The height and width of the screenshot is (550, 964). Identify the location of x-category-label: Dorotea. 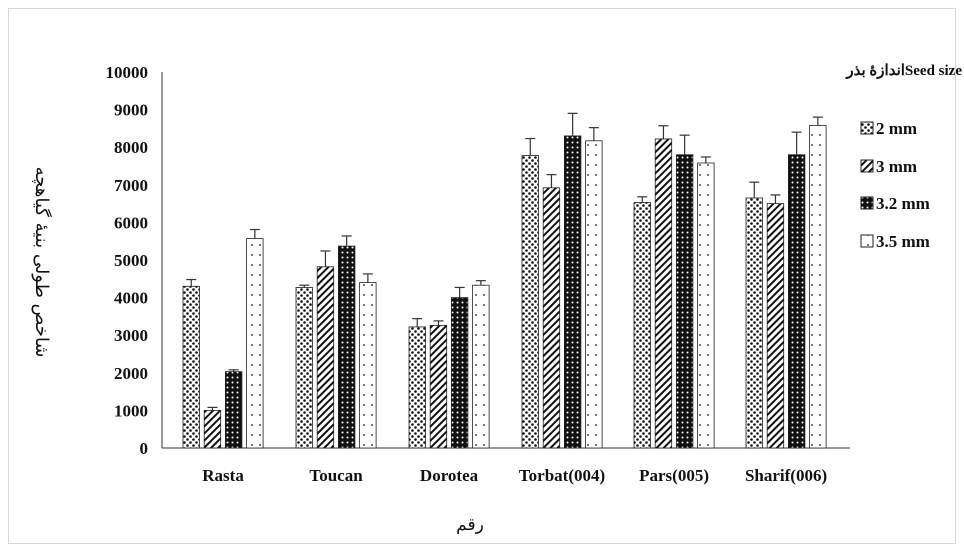
(449, 475).